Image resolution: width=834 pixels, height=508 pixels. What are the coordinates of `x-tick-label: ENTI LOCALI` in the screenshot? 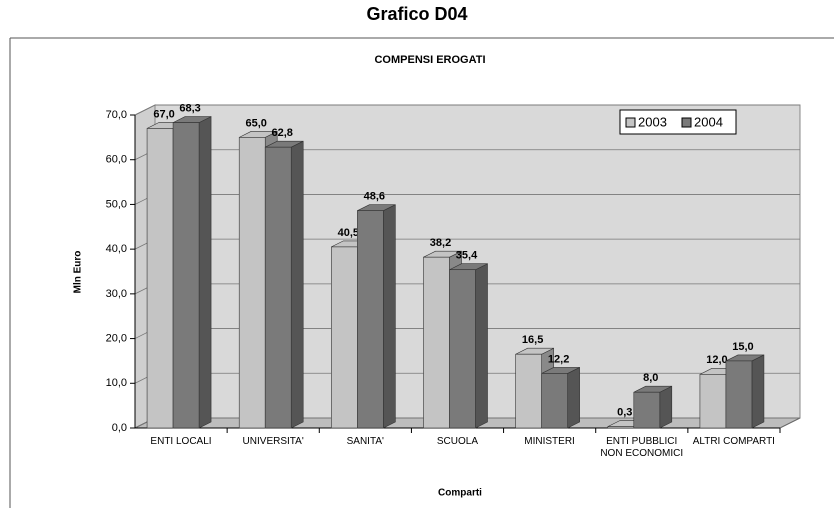 It's located at (181, 441).